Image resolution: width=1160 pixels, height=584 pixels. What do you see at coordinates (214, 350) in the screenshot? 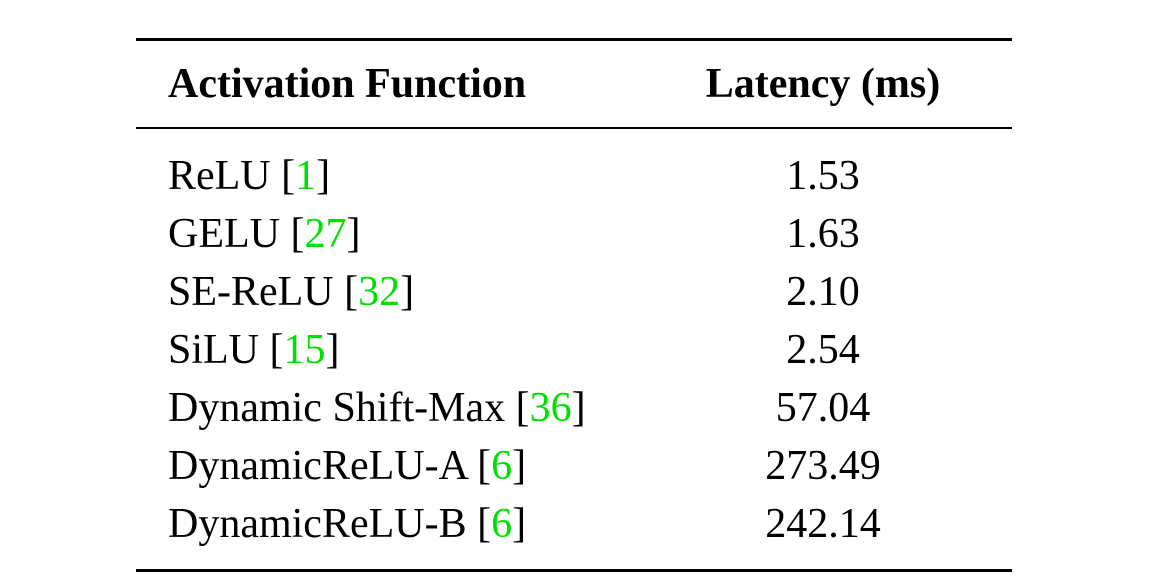
I see `activation-name: SiLU` at bounding box center [214, 350].